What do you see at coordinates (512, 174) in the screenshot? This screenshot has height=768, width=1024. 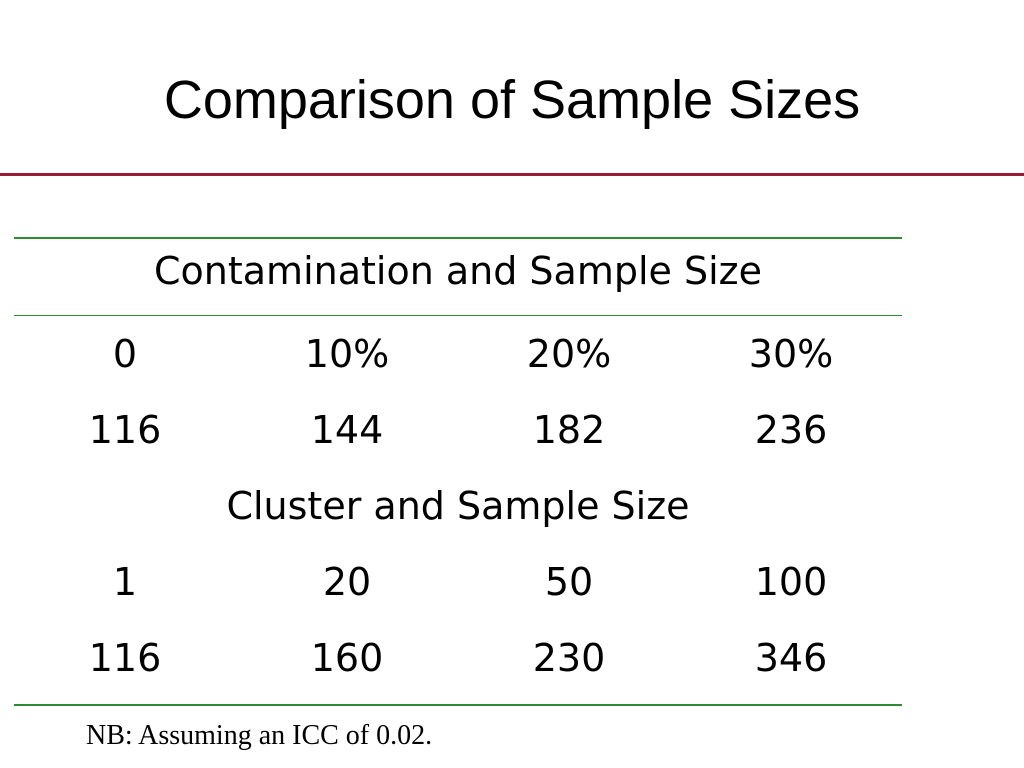 I see `title-divider` at bounding box center [512, 174].